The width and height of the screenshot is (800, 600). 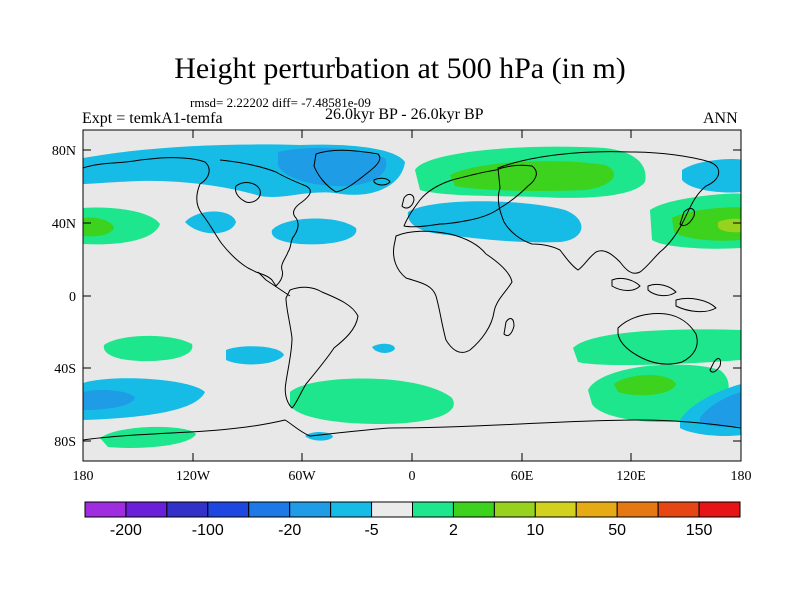 I want to click on lon-label-0: 0, so click(x=412, y=476).